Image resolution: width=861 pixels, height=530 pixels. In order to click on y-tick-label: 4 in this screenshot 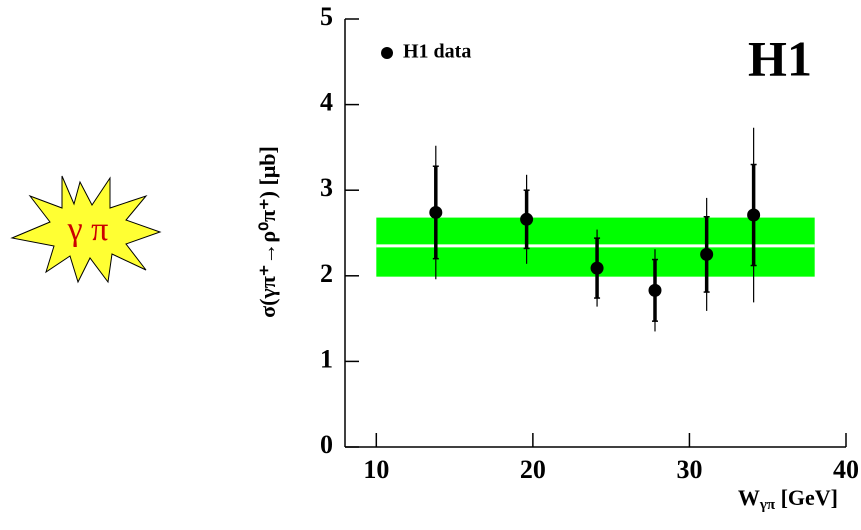, I will do `click(326, 102)`.